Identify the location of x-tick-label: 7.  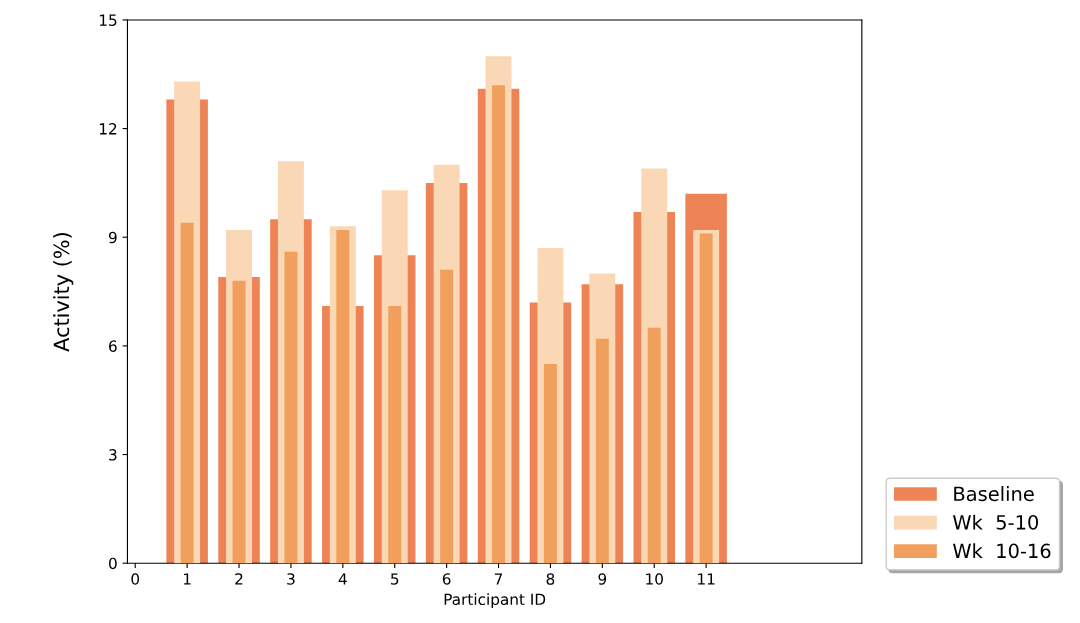
(498, 579).